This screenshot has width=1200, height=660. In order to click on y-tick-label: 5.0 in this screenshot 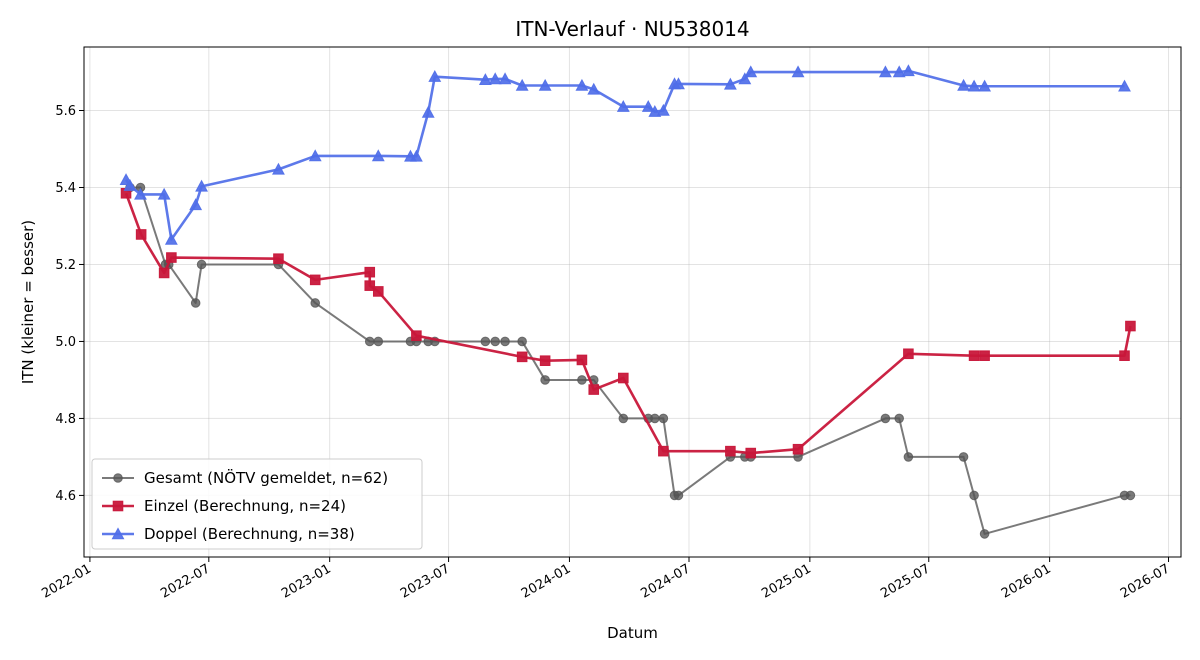, I will do `click(65, 342)`.